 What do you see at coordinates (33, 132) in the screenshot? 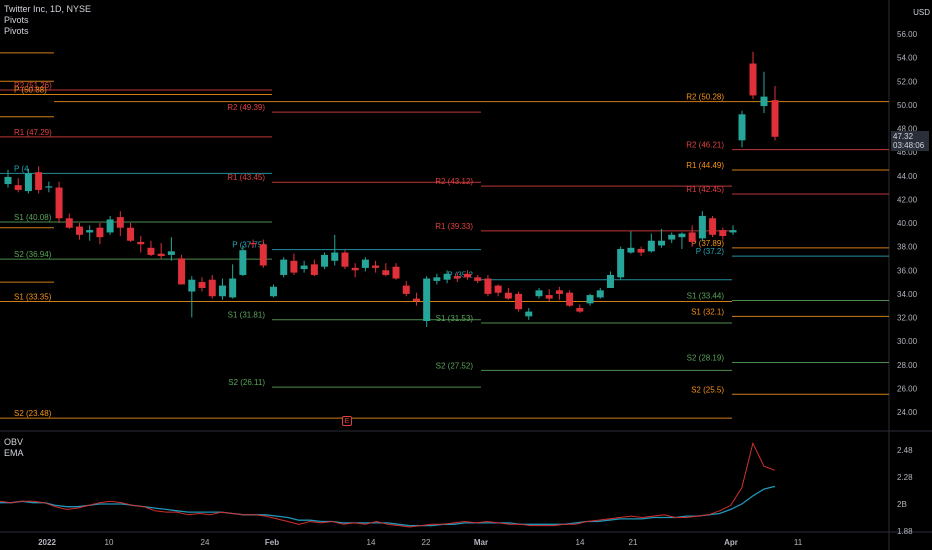
I see `pivot-label: R1 (47.29)` at bounding box center [33, 132].